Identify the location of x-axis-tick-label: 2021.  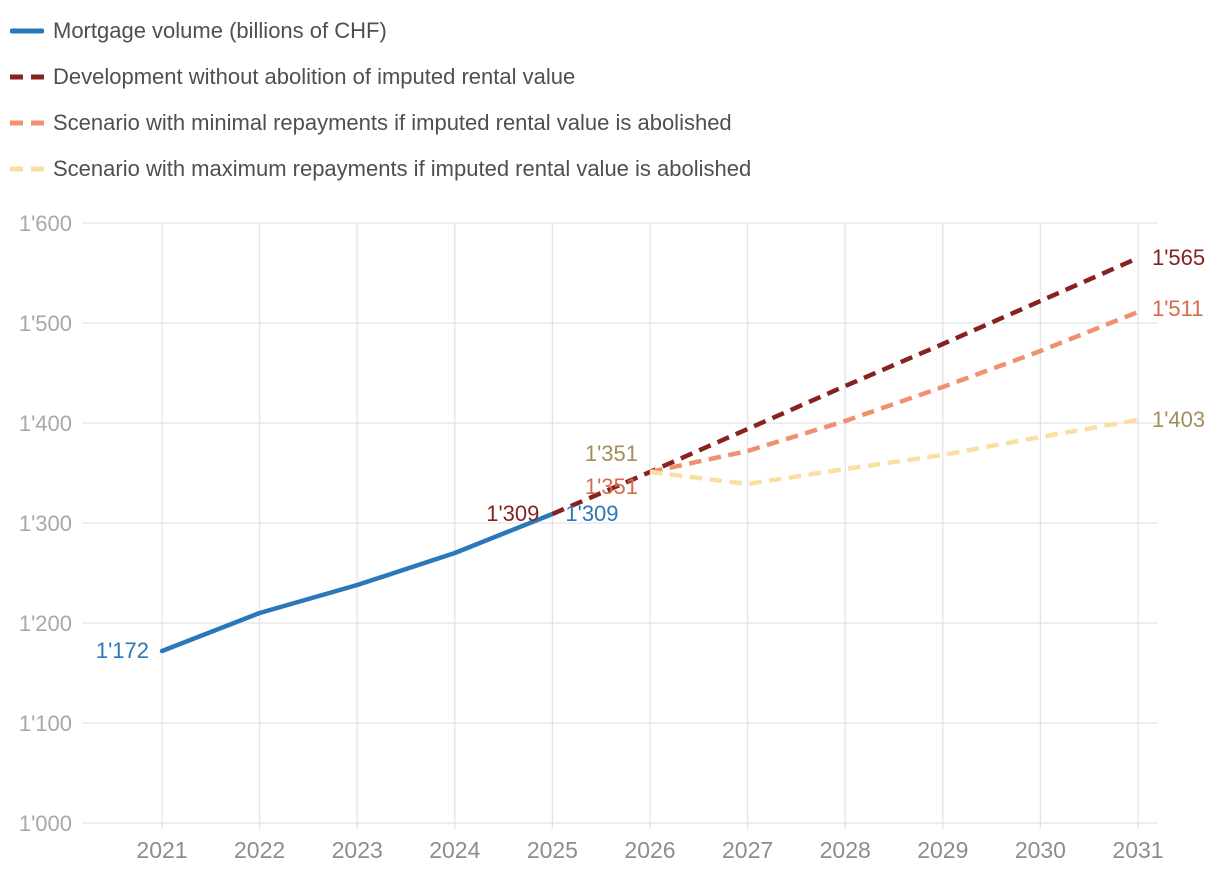
(161, 850).